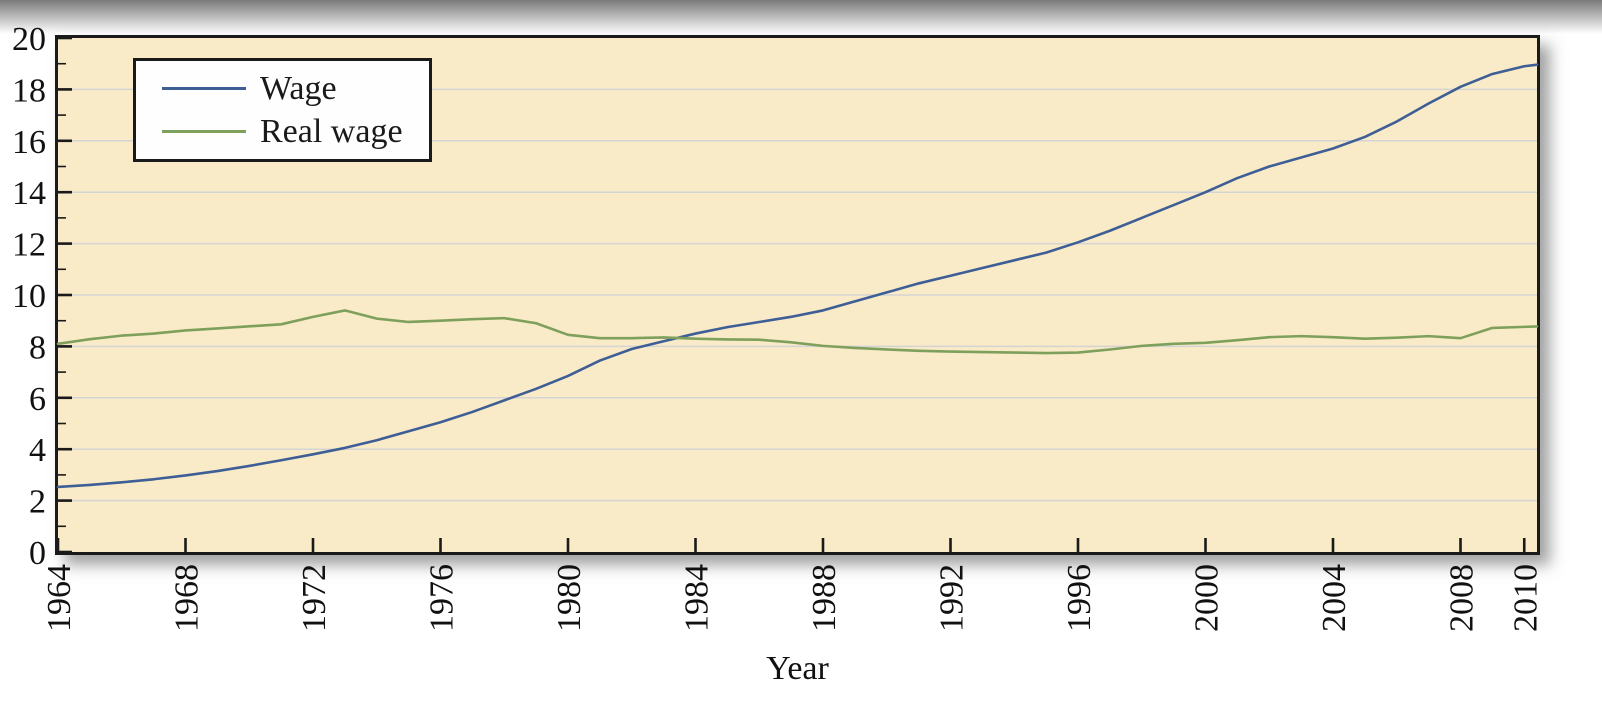 The image size is (1602, 709). What do you see at coordinates (29, 193) in the screenshot?
I see `y-tick-label: 14` at bounding box center [29, 193].